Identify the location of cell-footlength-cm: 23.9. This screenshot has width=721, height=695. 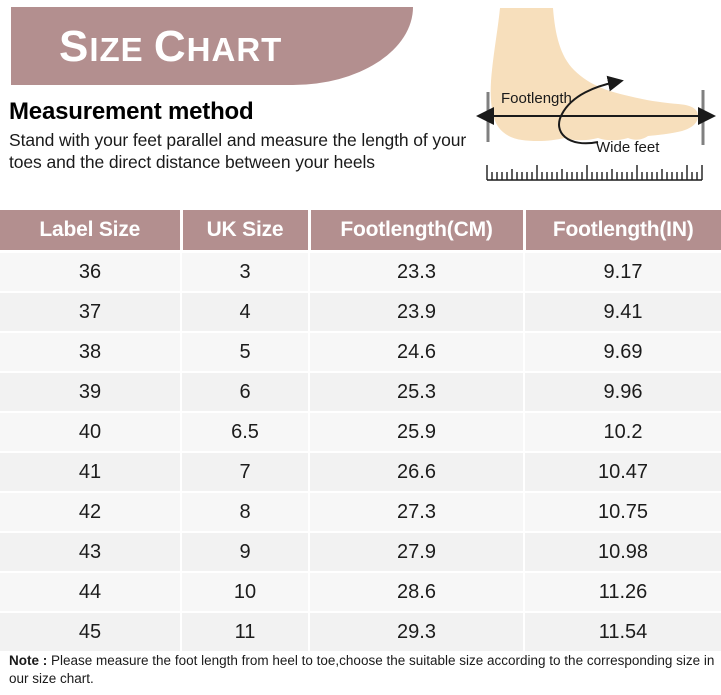
(417, 312).